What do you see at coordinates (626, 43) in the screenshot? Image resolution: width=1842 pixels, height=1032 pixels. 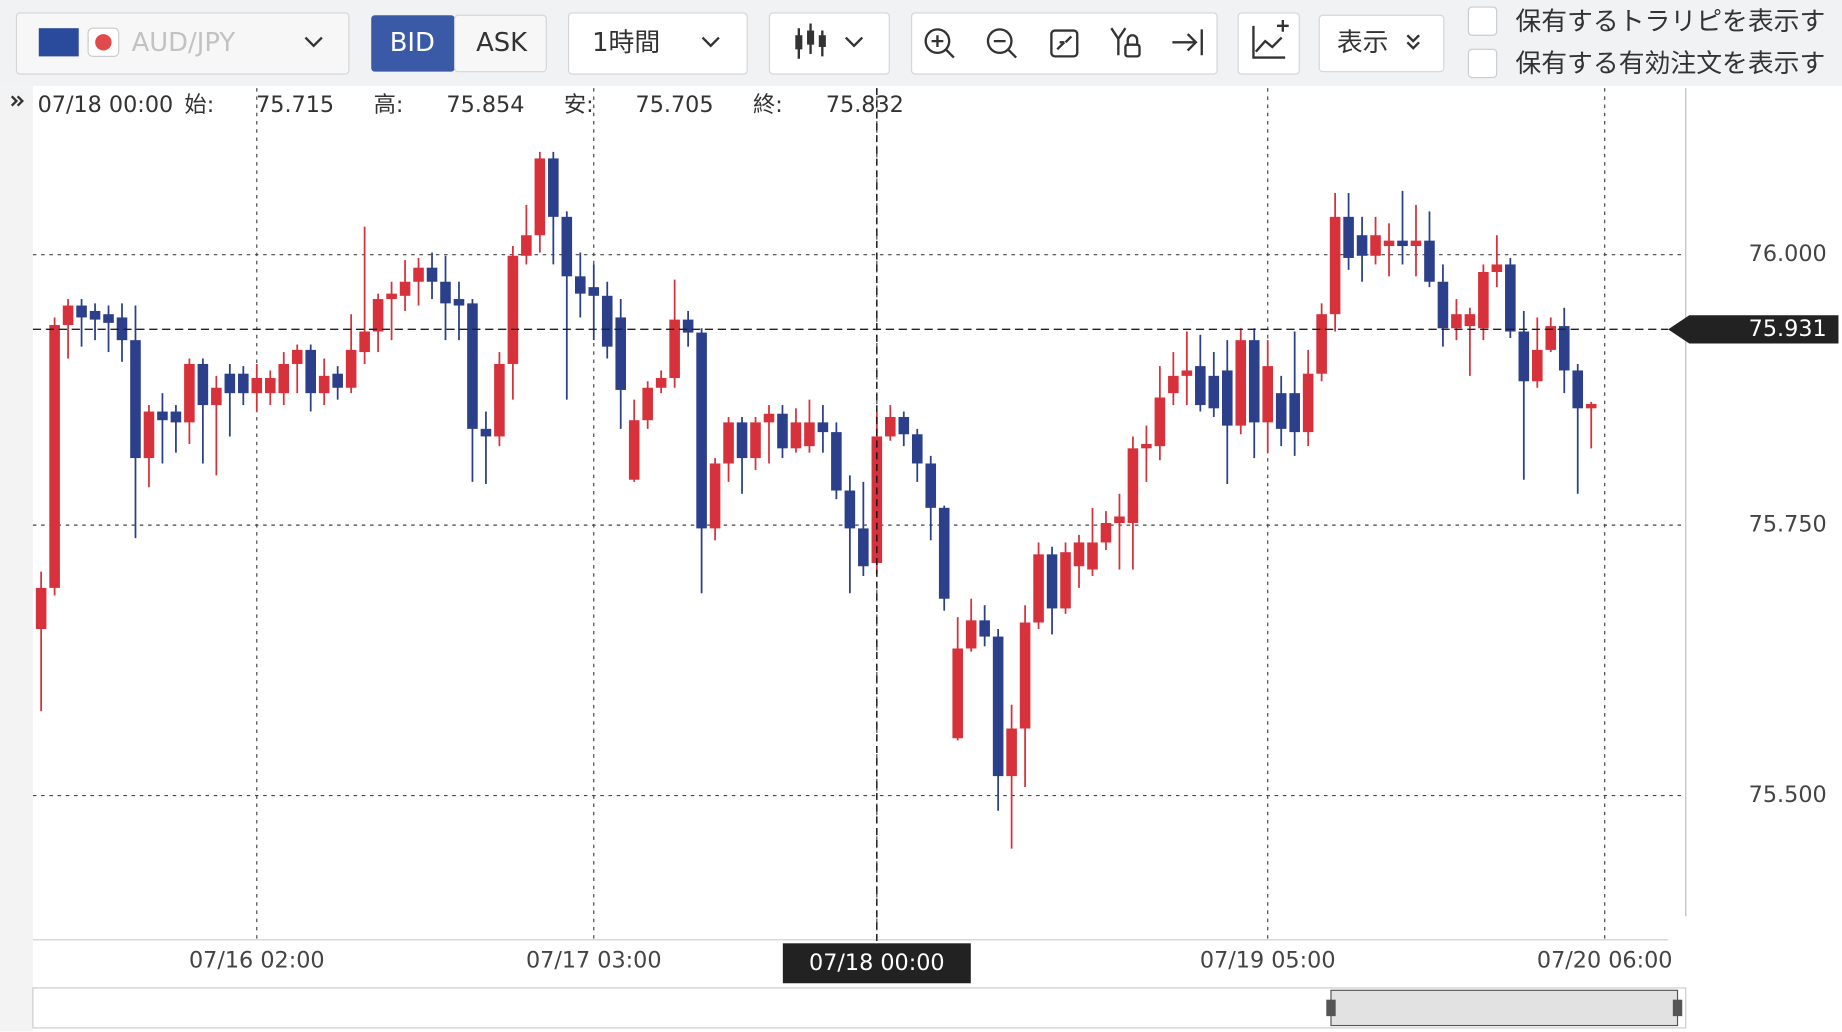 I see `interval: 1時間` at bounding box center [626, 43].